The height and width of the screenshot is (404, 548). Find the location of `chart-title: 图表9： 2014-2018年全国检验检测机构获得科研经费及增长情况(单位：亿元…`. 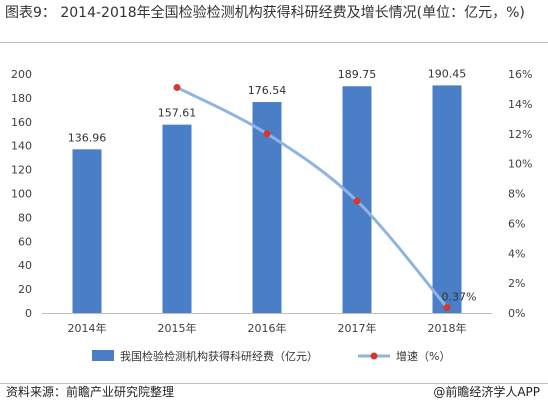

chart-title: 图表9： 2014-2018年全国检验检测机构获得科研经费及增长情况(单位：亿元… is located at coordinates (265, 13).